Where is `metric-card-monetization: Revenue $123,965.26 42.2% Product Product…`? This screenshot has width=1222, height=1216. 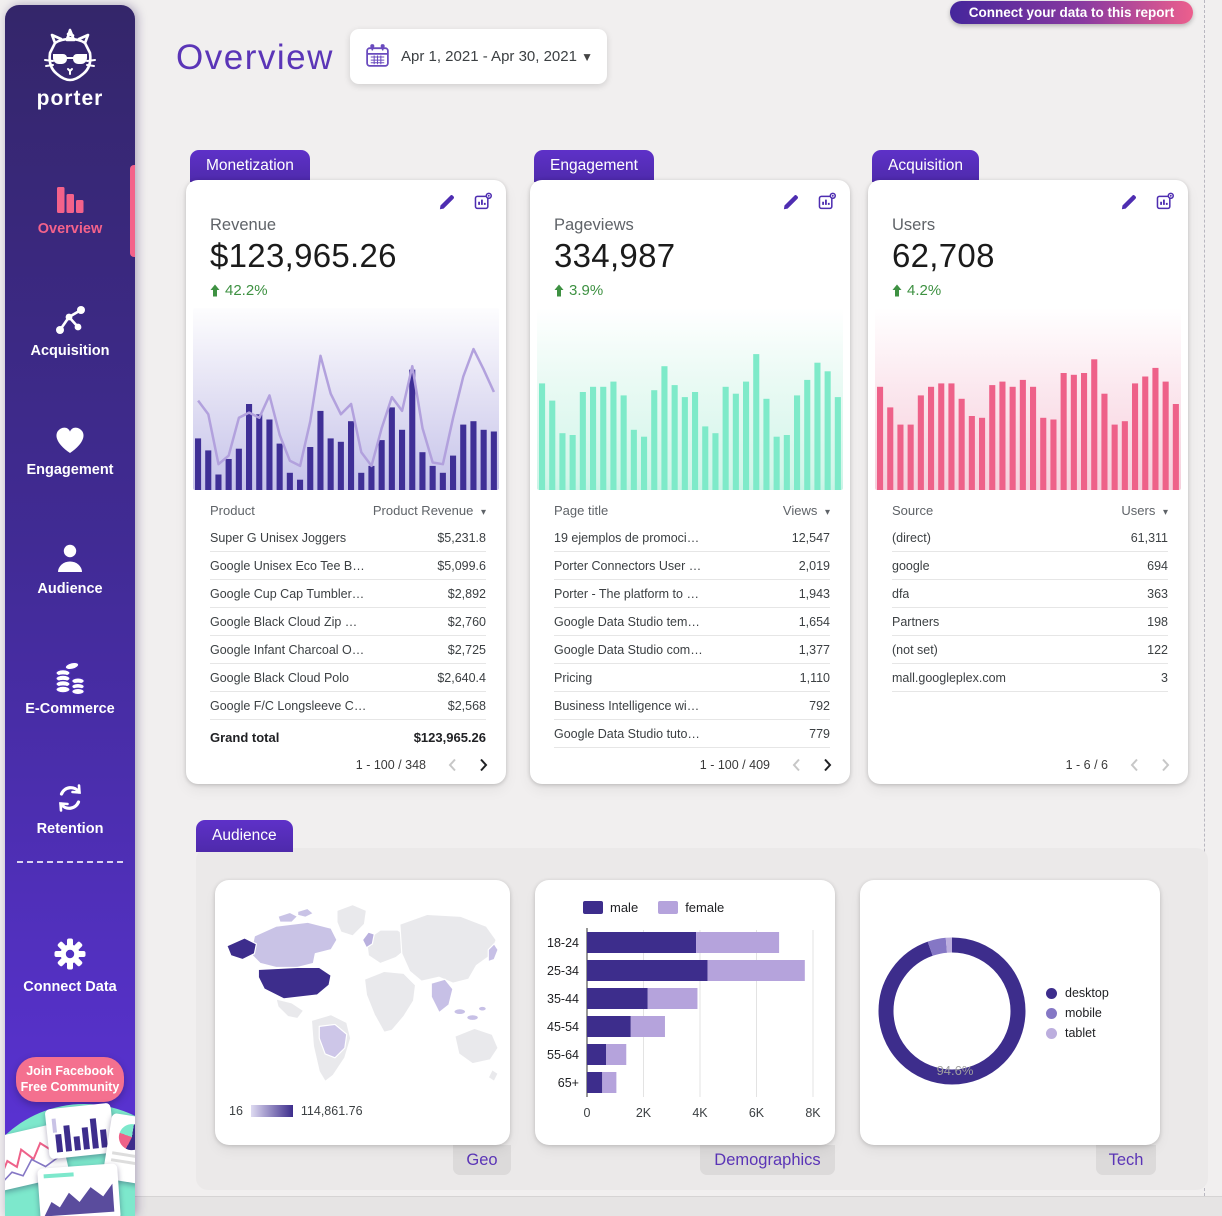 metric-card-monetization: Revenue $123,965.26 42.2% Product Product… is located at coordinates (346, 482).